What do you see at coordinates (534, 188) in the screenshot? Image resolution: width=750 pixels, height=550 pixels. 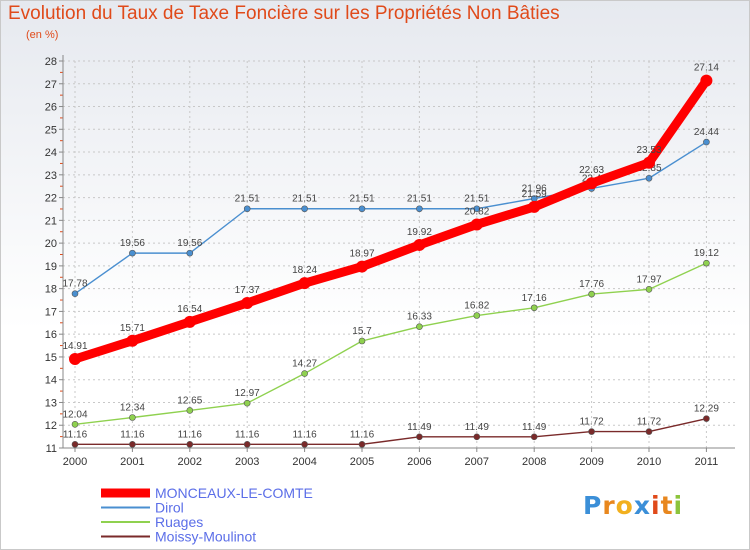 I see `data-label-dirol: 21.96` at bounding box center [534, 188].